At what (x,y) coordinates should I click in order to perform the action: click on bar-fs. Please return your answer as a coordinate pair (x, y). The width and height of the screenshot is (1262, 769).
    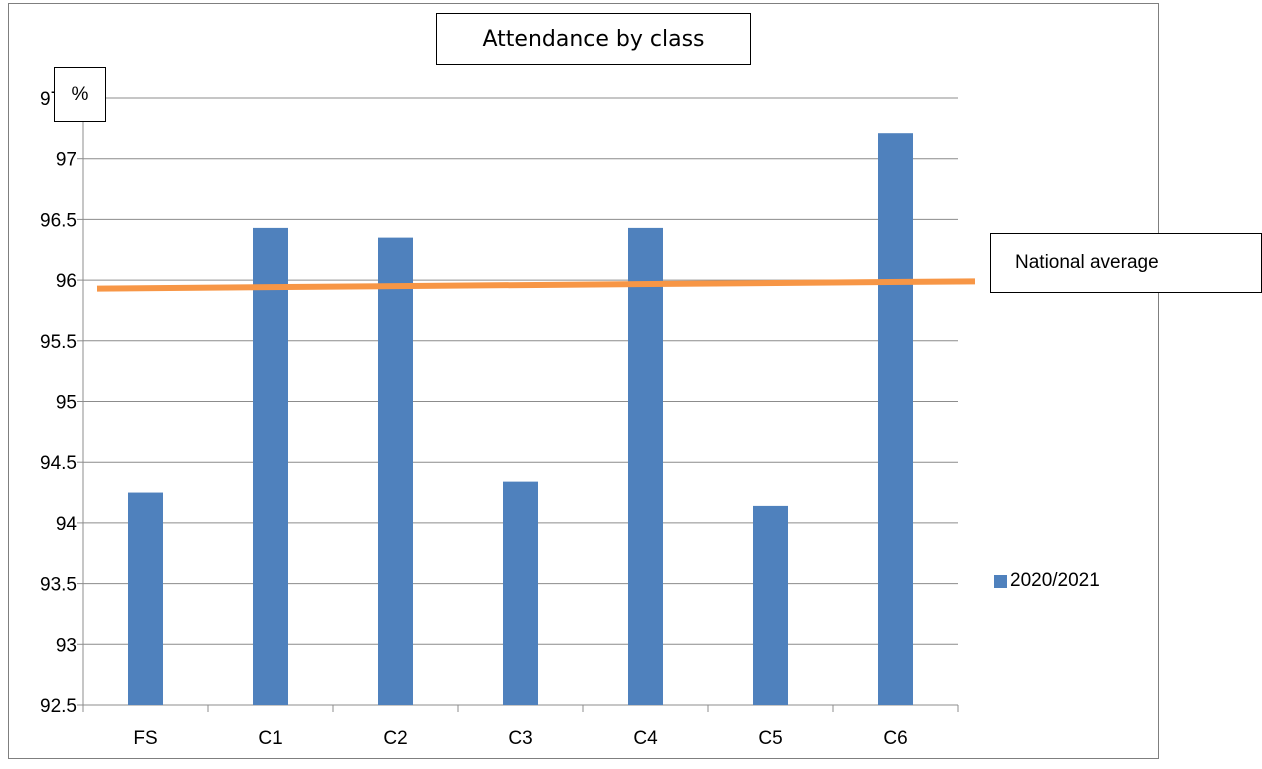
    Looking at the image, I should click on (145, 598).